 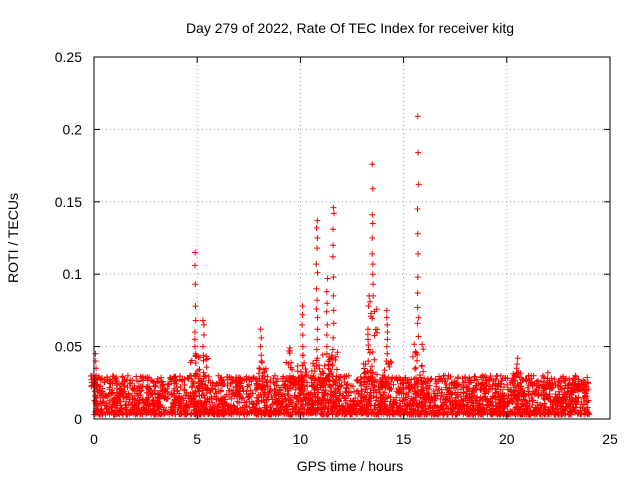 What do you see at coordinates (13, 238) in the screenshot?
I see `y-axis-label: ROTI / TECUs` at bounding box center [13, 238].